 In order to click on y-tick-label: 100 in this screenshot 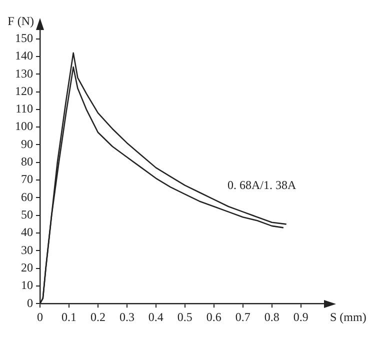, I will do `click(24, 126)`.